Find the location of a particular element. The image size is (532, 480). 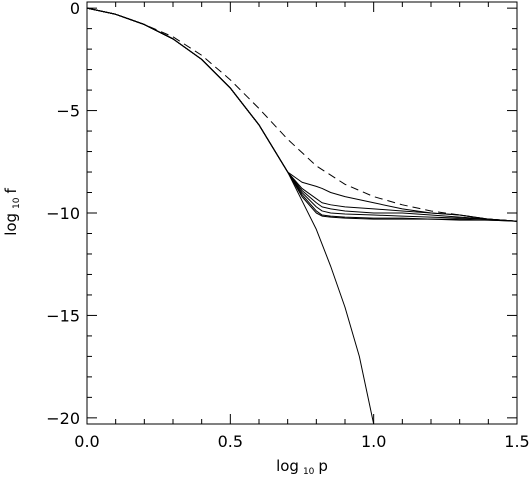

x-axis-title: log 10 p is located at coordinates (302, 467).